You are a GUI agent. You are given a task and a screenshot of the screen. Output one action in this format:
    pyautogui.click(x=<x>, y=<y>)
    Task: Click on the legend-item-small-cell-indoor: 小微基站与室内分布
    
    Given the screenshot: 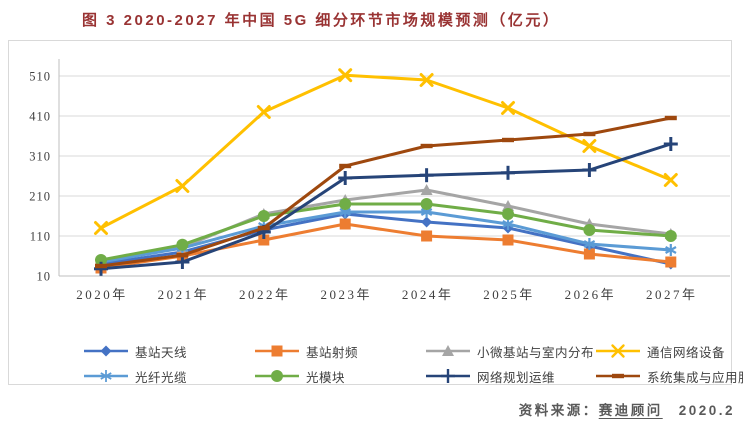 What is the action you would take?
    pyautogui.click(x=510, y=351)
    